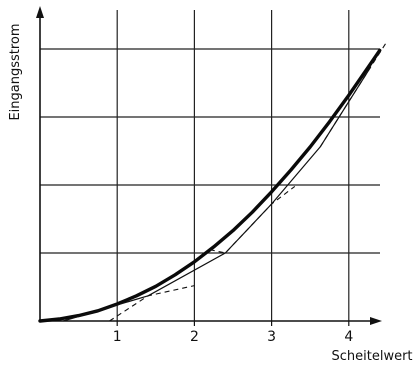 Image resolution: width=414 pixels, height=368 pixels. What do you see at coordinates (15, 71) in the screenshot?
I see `y-axis-label: Eingangsstrom` at bounding box center [15, 71].